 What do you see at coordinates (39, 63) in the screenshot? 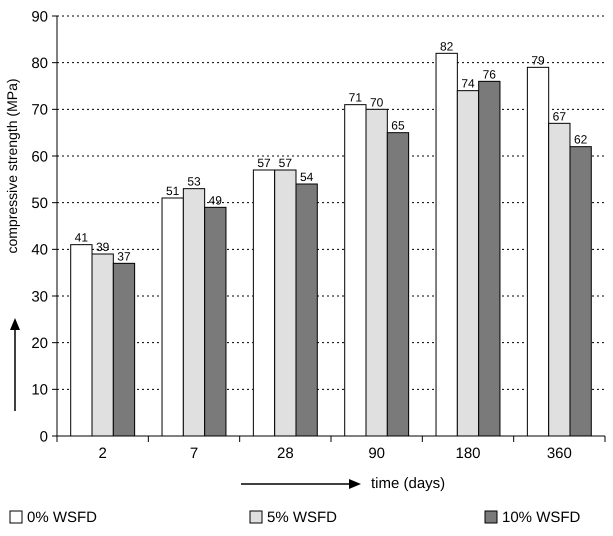
I see `y-tick-label: 80` at bounding box center [39, 63].